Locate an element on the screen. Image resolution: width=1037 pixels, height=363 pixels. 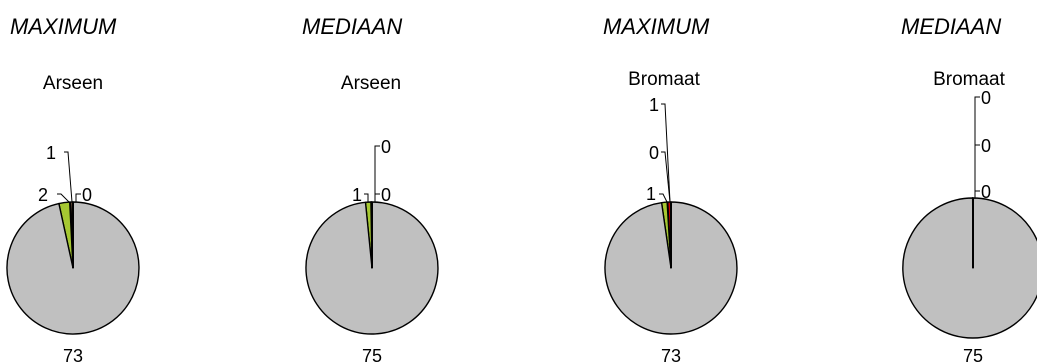
pie-slice-label: 2 is located at coordinates (43, 195).